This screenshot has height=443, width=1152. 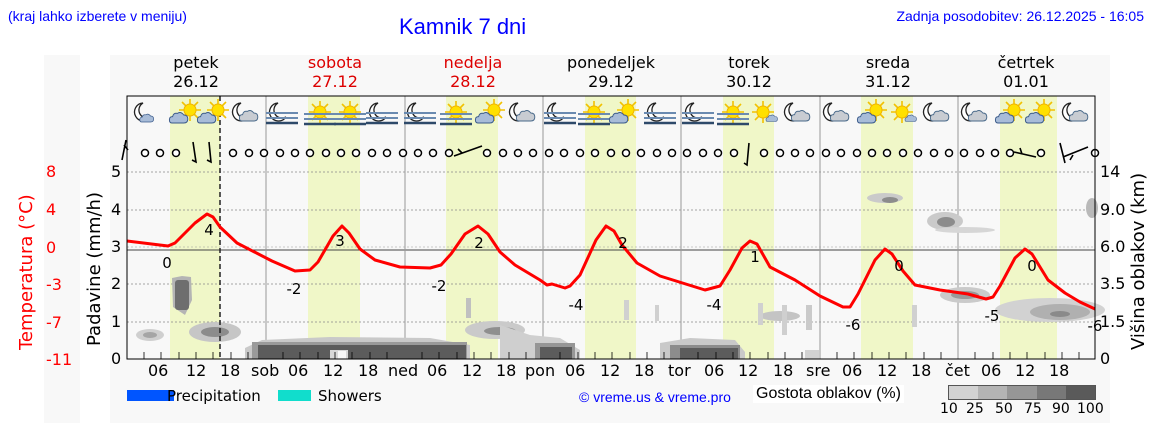 What do you see at coordinates (853, 325) in the screenshot?
I see `svg-text: -6` at bounding box center [853, 325].